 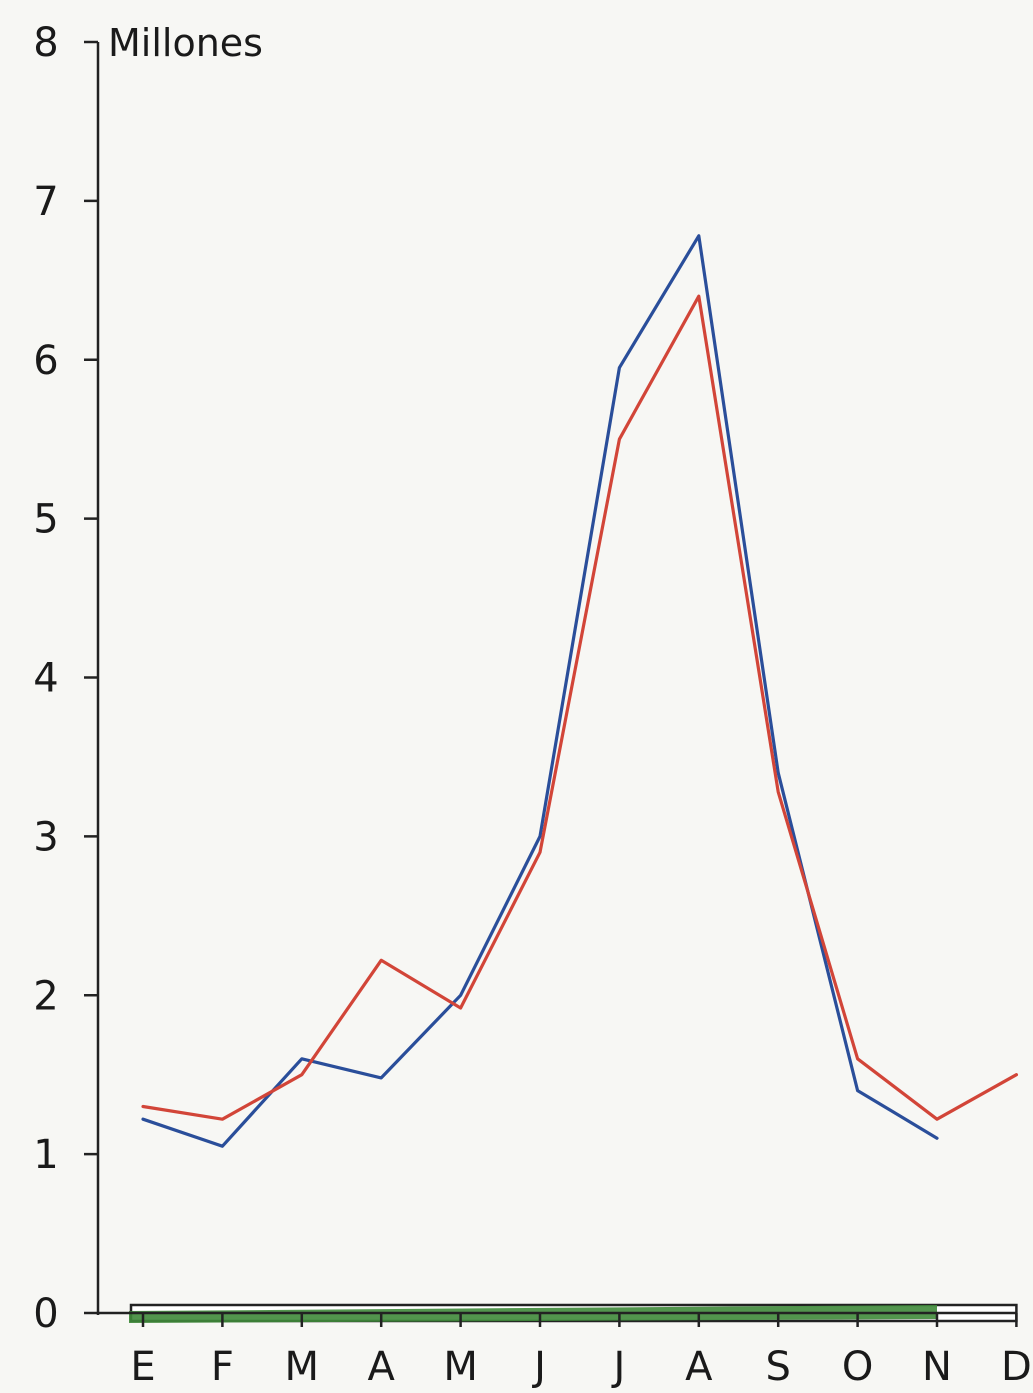 What do you see at coordinates (45, 837) in the screenshot?
I see `y-tick-label: 3` at bounding box center [45, 837].